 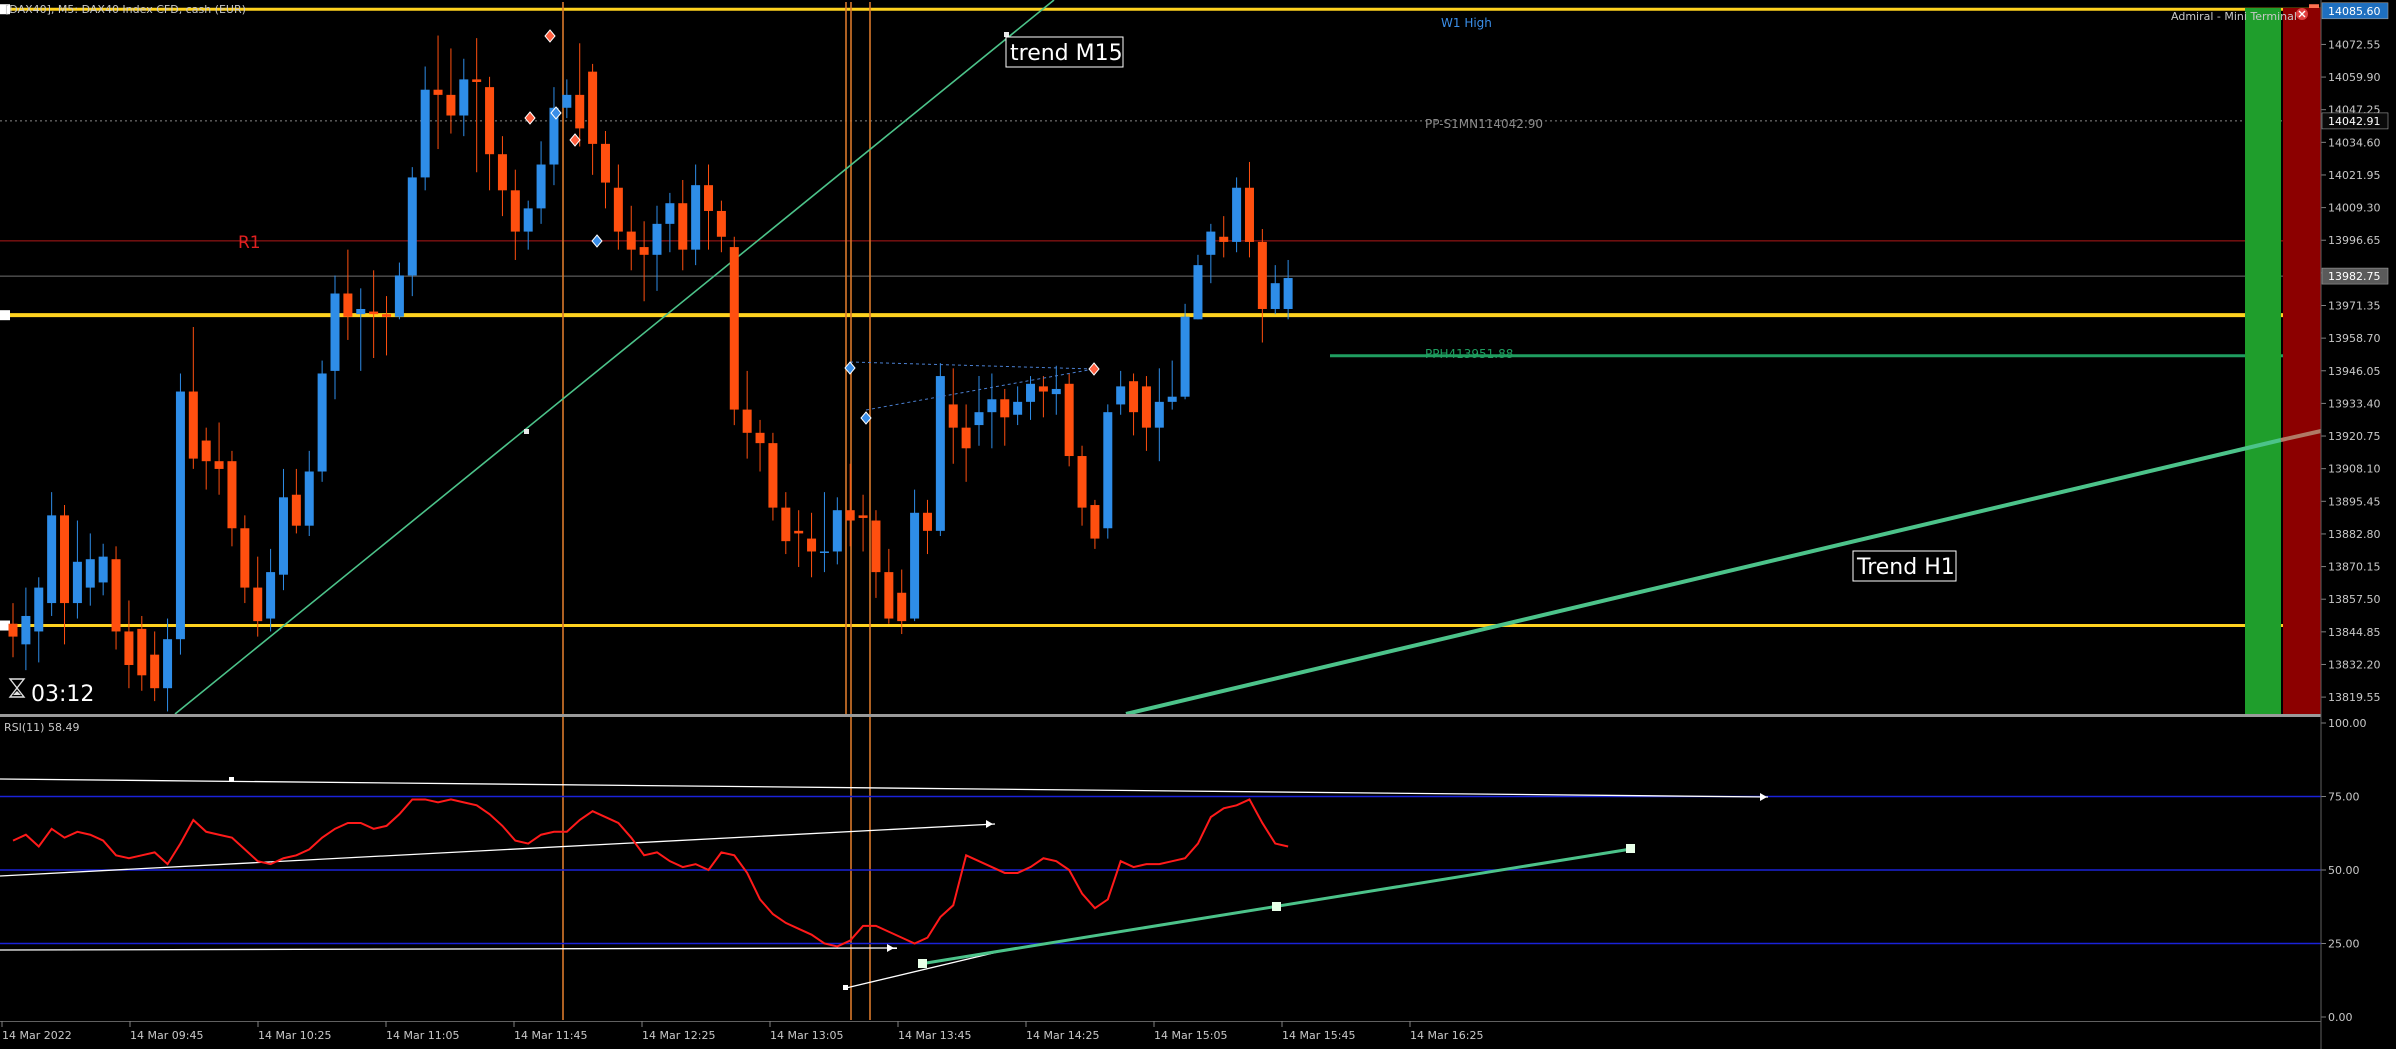 I want to click on panel-separator, so click(x=1160, y=715).